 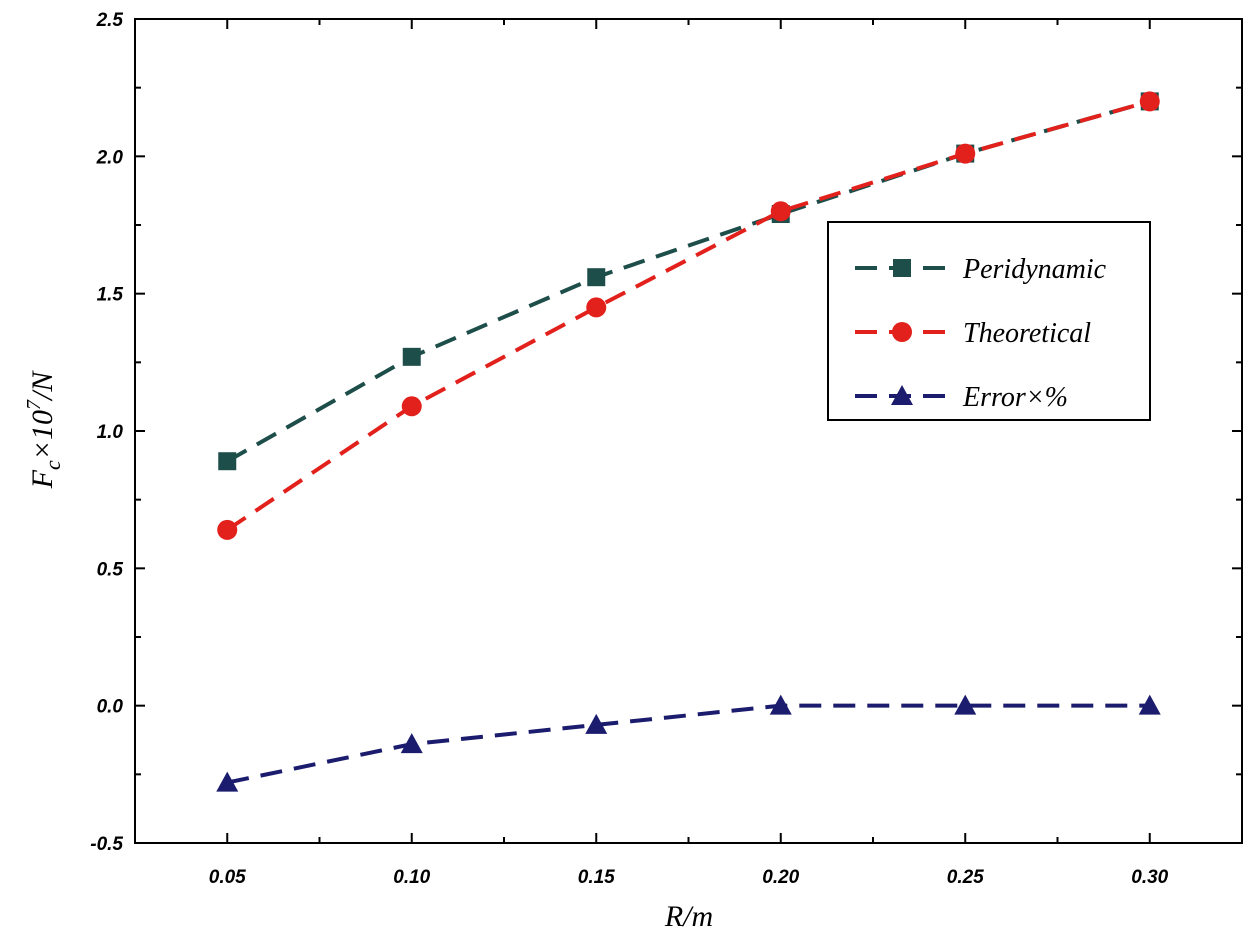 I want to click on legend-item: Error×%, so click(x=961, y=397).